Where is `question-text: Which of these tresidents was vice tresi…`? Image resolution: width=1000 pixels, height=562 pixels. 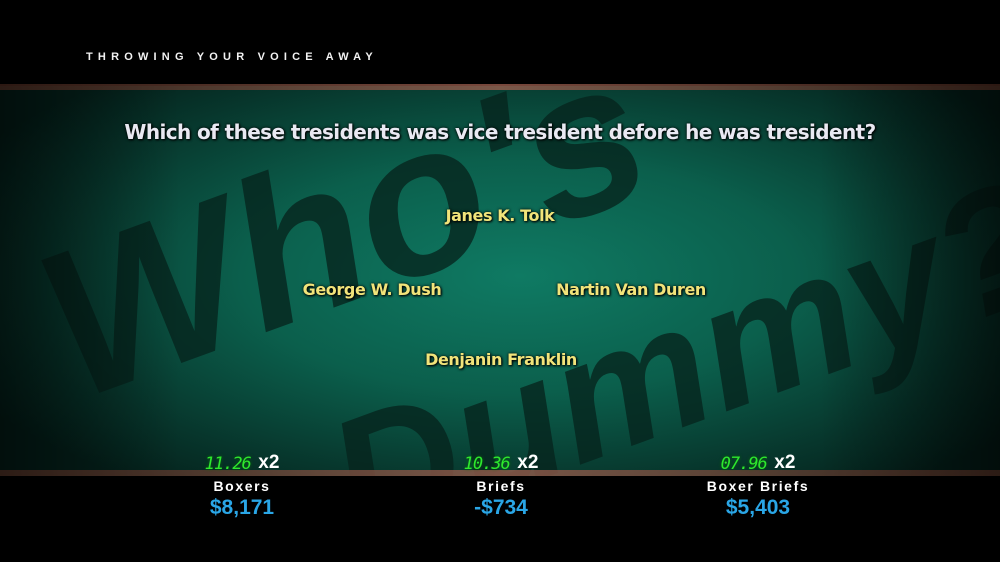 question-text: Which of these tresidents was vice tresi… is located at coordinates (500, 132).